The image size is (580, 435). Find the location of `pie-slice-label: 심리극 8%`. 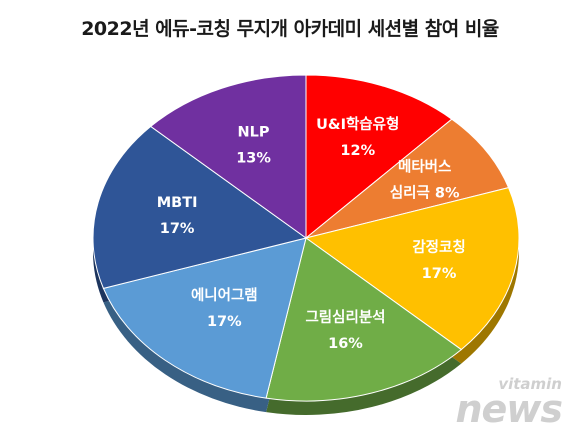

pie-slice-label: 심리극 8% is located at coordinates (425, 192).